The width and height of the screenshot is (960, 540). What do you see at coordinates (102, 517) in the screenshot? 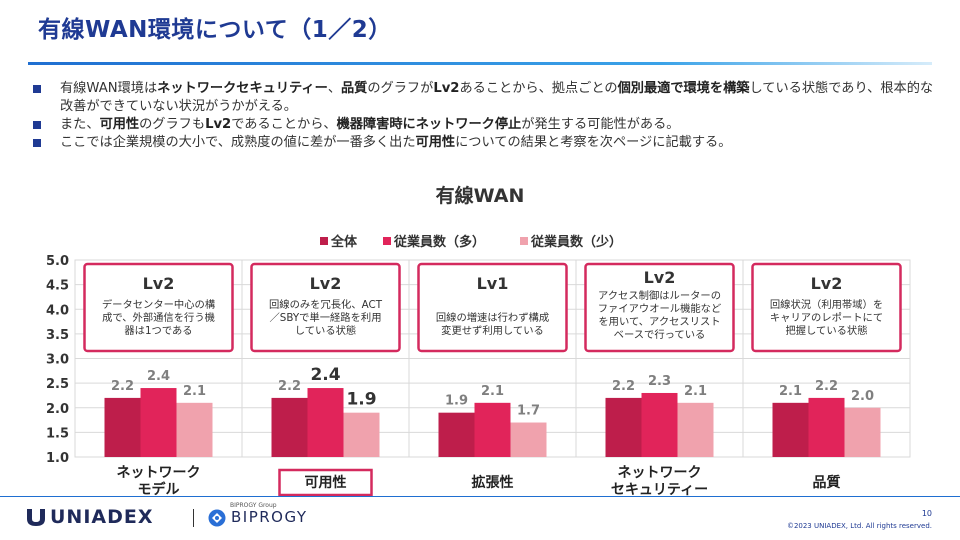
I see `uniadex-logo-text: UNIADEX` at bounding box center [102, 517].